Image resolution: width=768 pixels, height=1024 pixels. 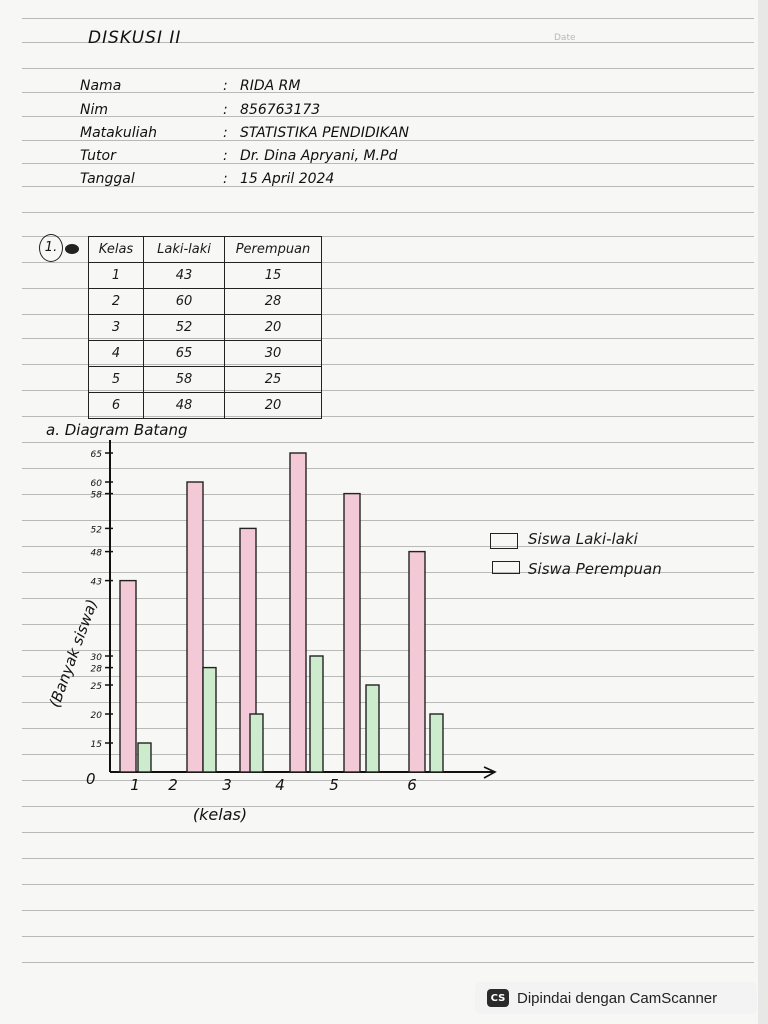 I want to click on info-label: Tutor, so click(x=98, y=156).